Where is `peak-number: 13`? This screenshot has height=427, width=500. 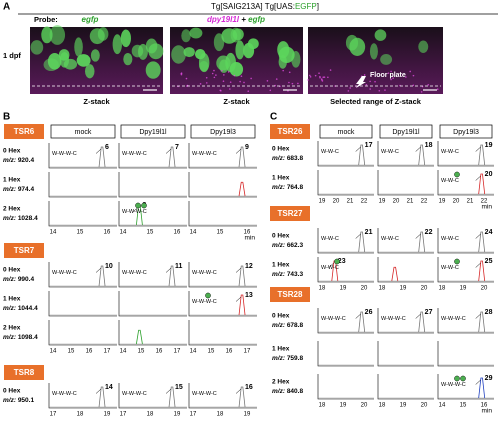 peak-number: 13 is located at coordinates (249, 295).